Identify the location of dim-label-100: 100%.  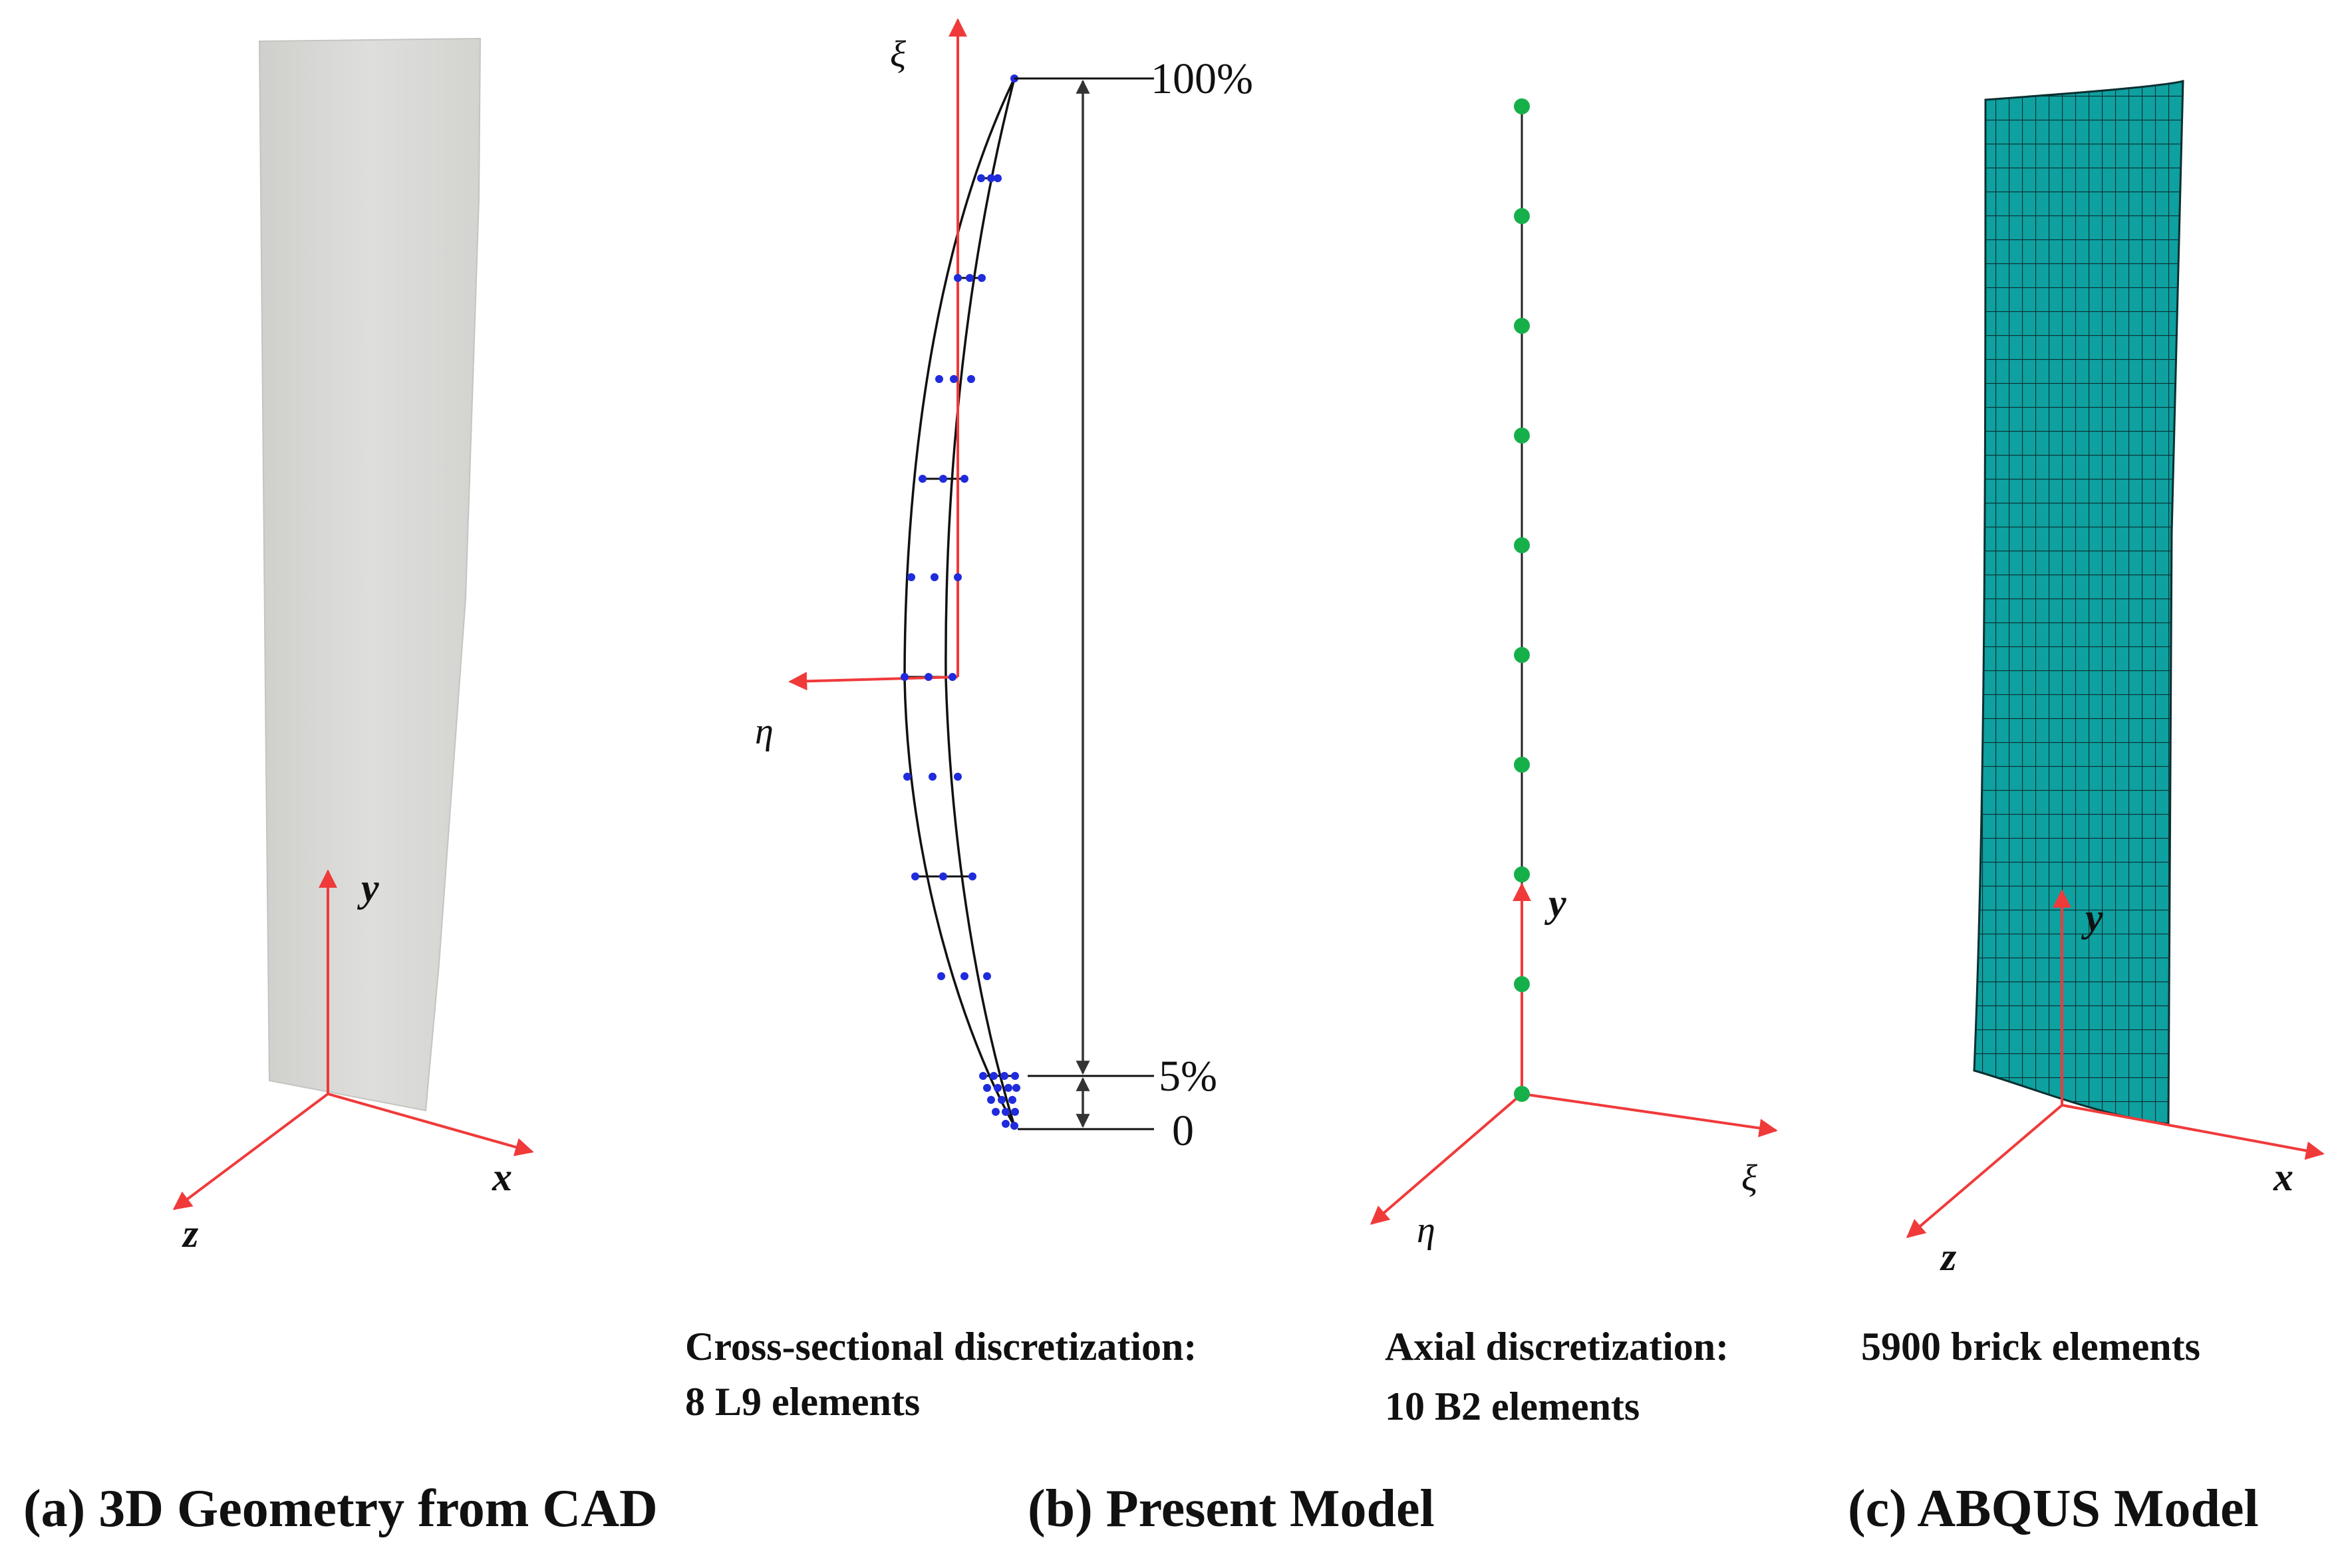
(1202, 79).